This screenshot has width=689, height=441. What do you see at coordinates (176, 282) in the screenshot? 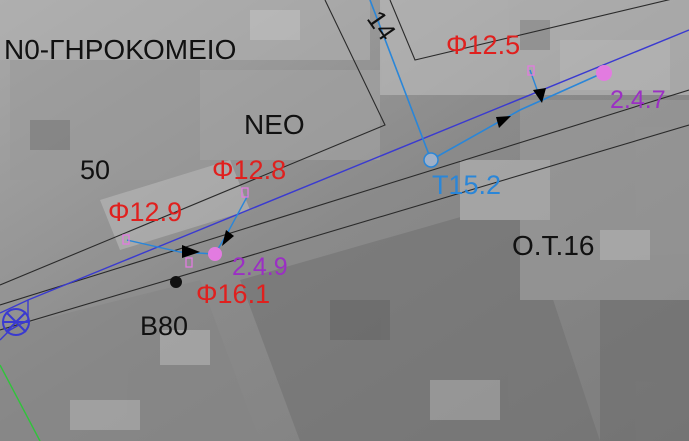
I see `borehole-dot-icon` at bounding box center [176, 282].